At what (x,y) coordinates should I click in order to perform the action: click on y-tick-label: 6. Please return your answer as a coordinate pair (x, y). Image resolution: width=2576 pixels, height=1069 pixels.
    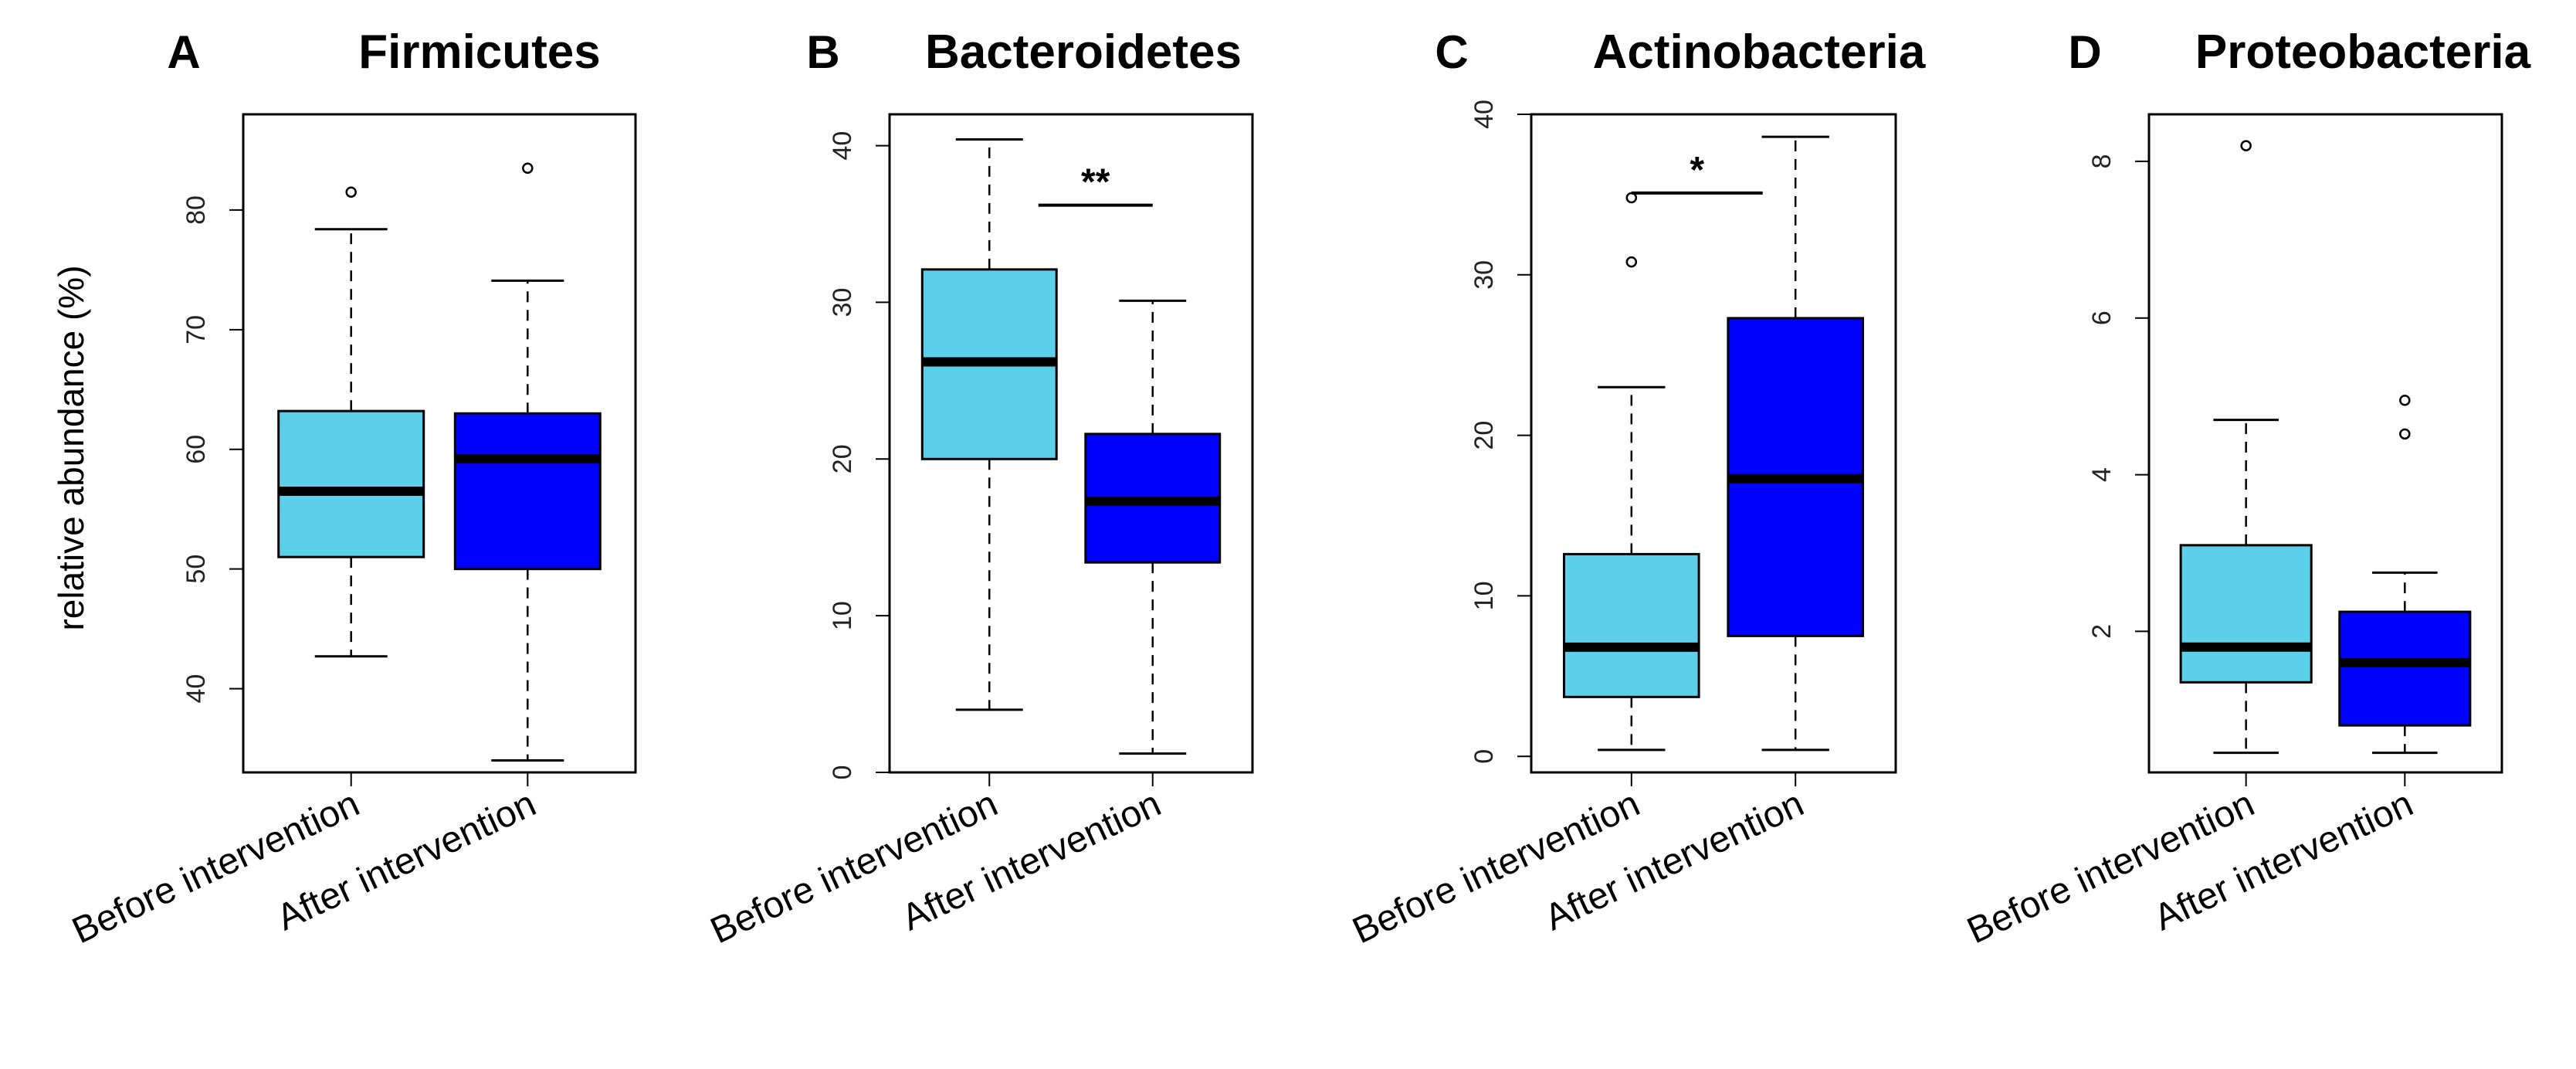
    Looking at the image, I should click on (2102, 318).